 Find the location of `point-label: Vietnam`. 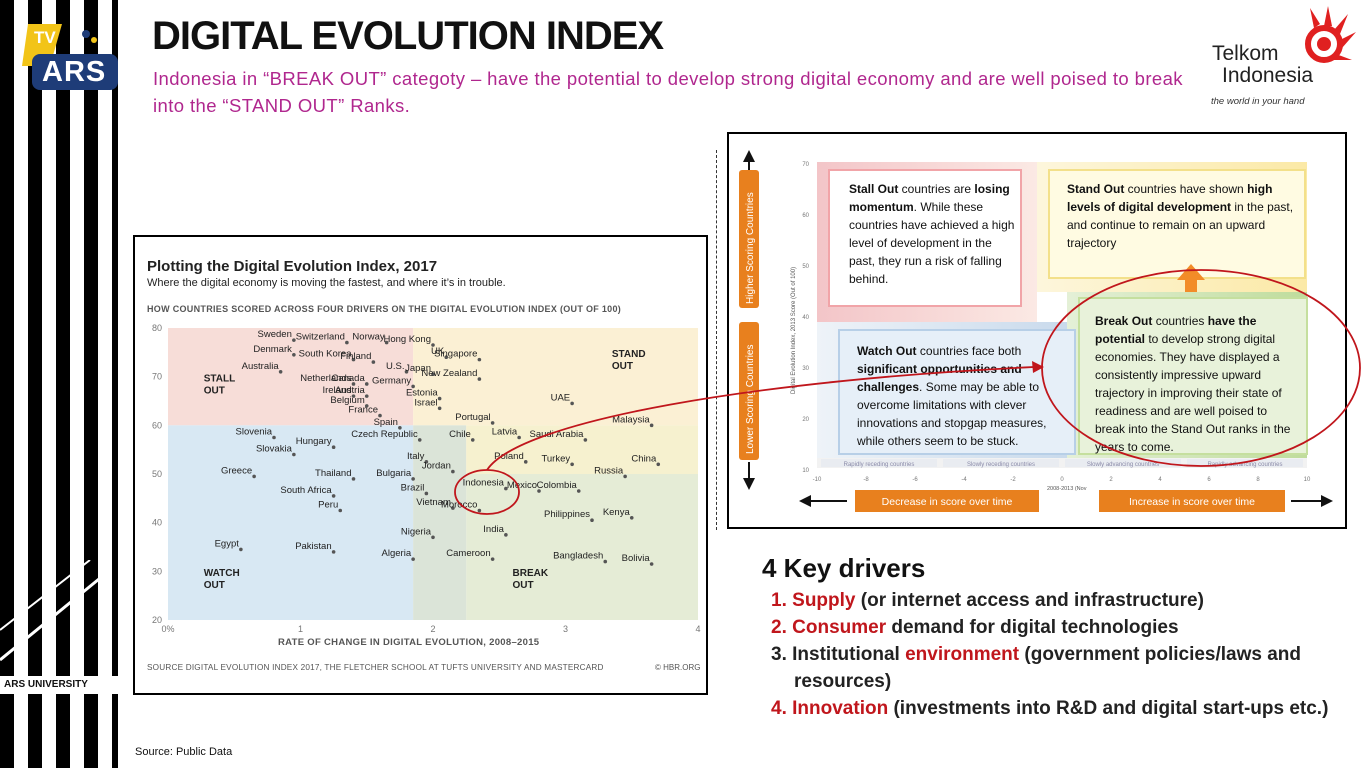

point-label: Vietnam is located at coordinates (433, 502).